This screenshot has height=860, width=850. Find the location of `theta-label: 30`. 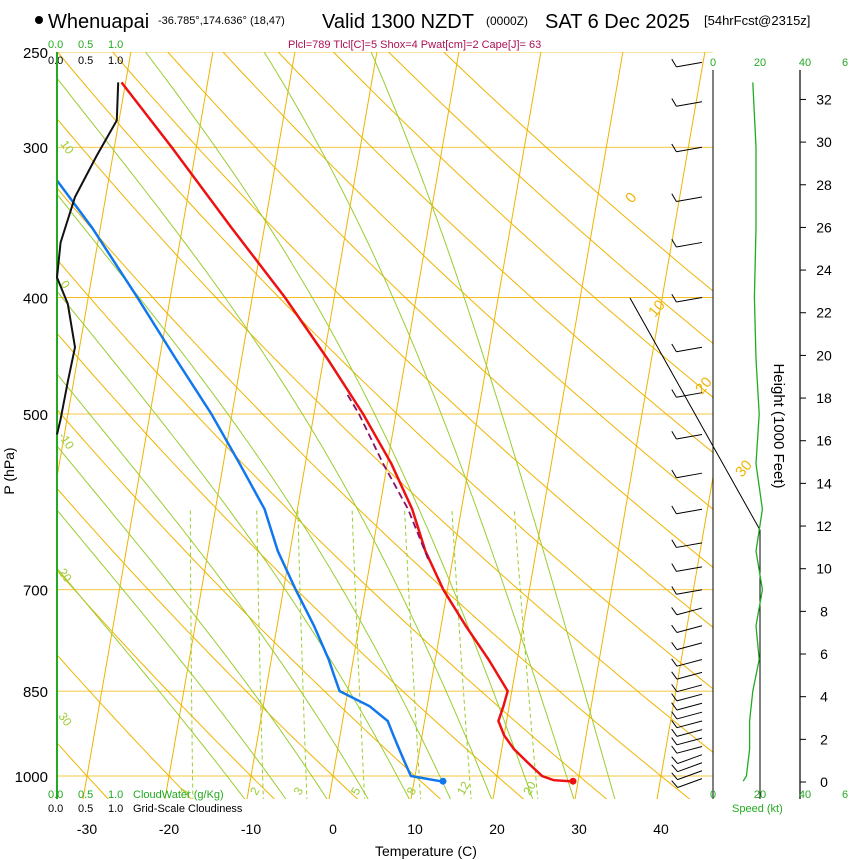

theta-label: 30 is located at coordinates (744, 469).